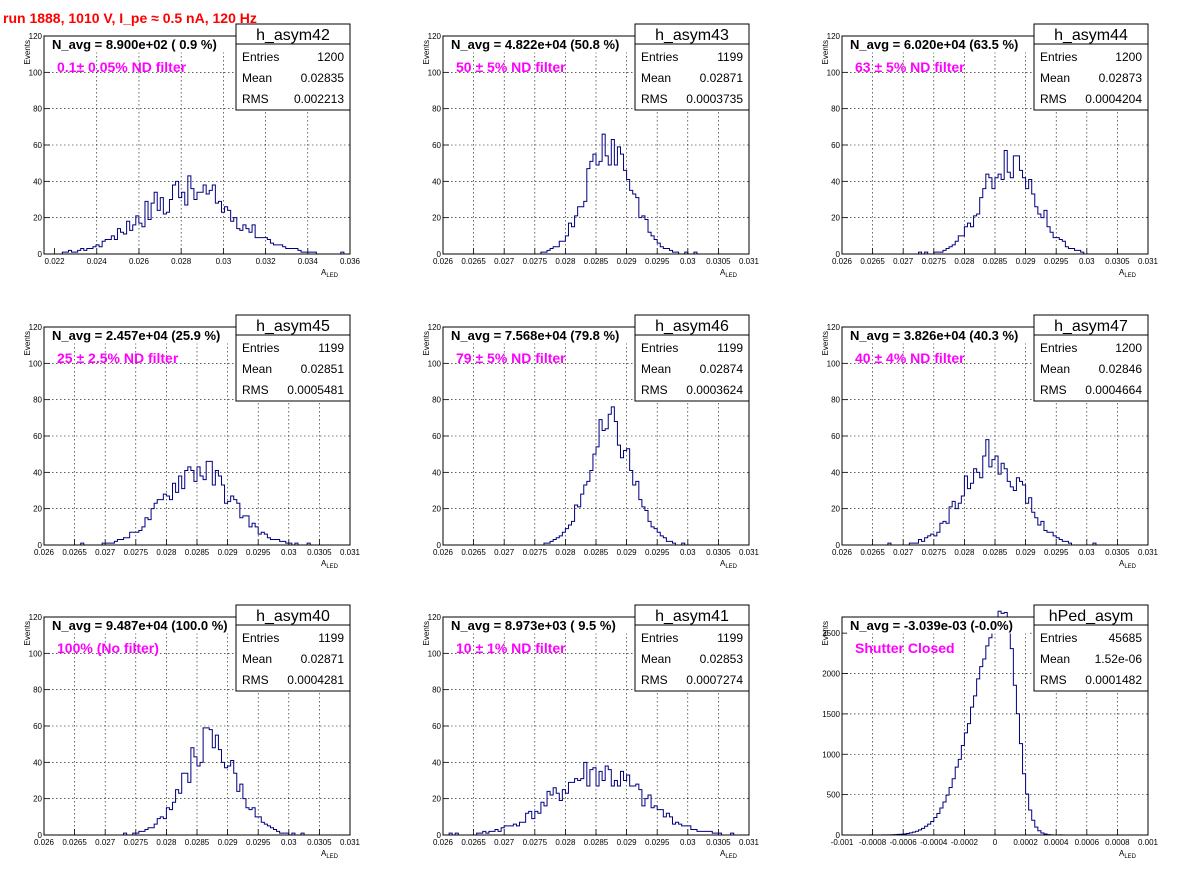  Describe the element at coordinates (293, 616) in the screenshot. I see `stats-title: h_asym40` at that location.